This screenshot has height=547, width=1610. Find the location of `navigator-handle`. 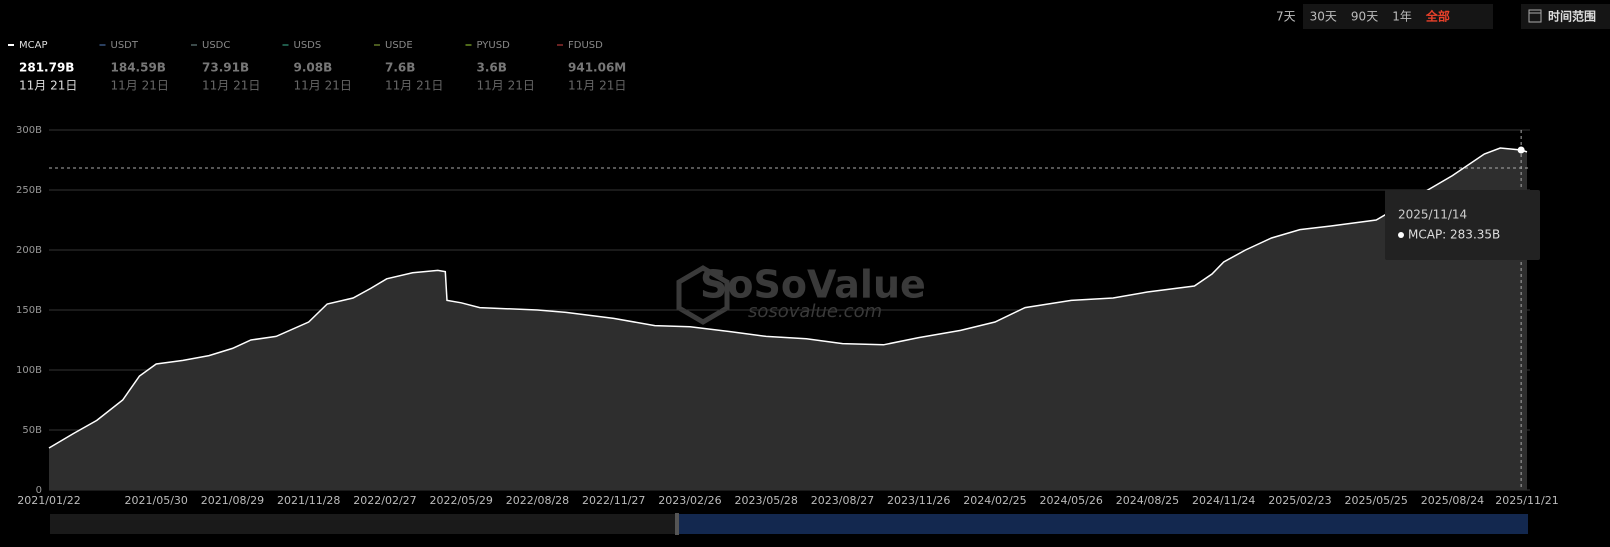

navigator-handle is located at coordinates (677, 524).